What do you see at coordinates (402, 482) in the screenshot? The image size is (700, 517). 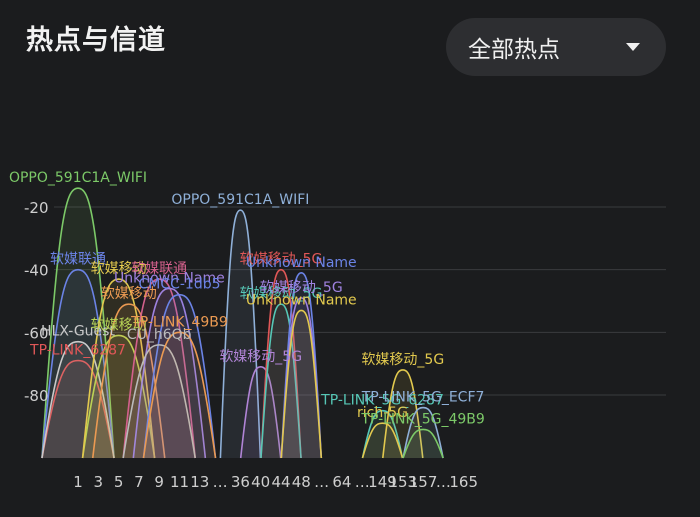 I see `x-tick-label: 153` at bounding box center [402, 482].